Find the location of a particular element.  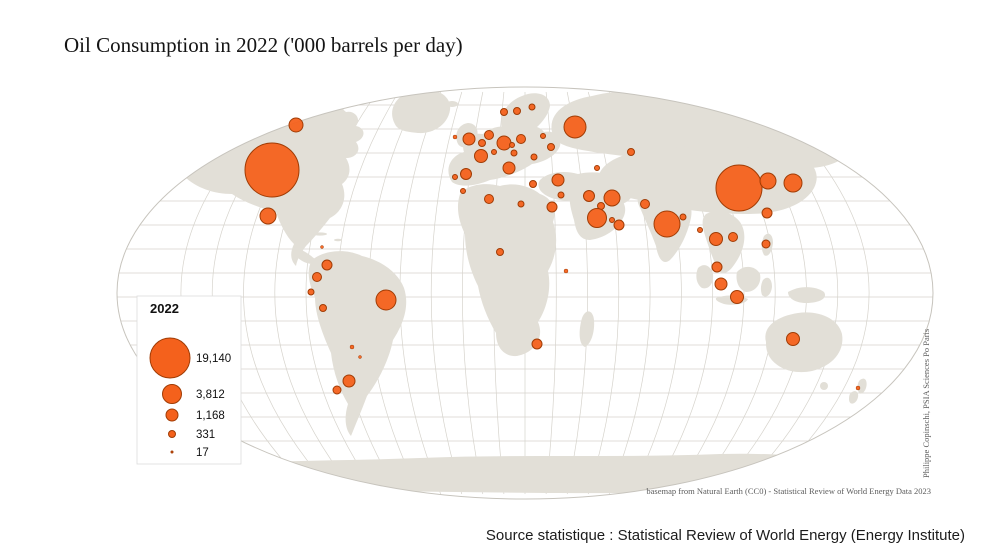

bubble-india is located at coordinates (667, 224).